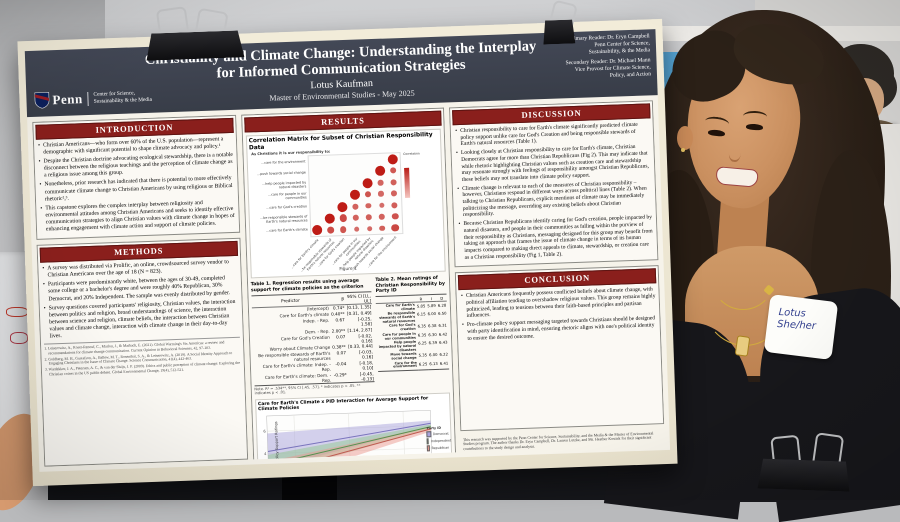  What do you see at coordinates (337, 299) in the screenshot?
I see `column-header: β` at bounding box center [337, 299].